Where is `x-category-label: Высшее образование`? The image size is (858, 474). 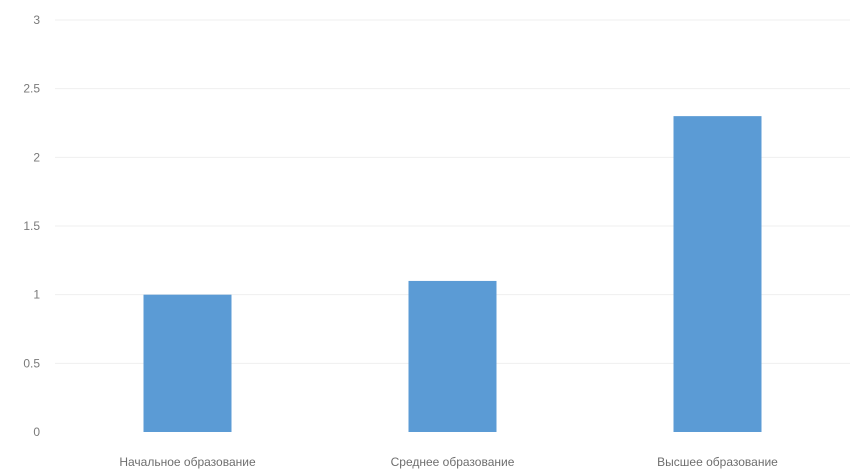
x-category-label: Высшее образование is located at coordinates (717, 462).